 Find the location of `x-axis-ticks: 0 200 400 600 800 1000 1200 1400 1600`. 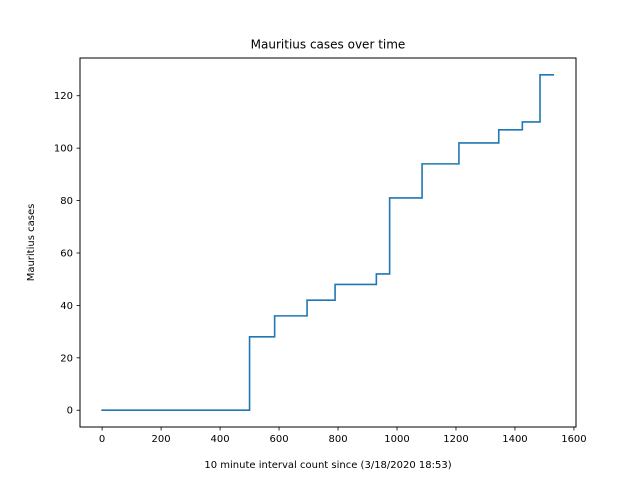

x-axis-ticks: 0 200 400 600 800 1000 1200 1400 1600 is located at coordinates (343, 436).